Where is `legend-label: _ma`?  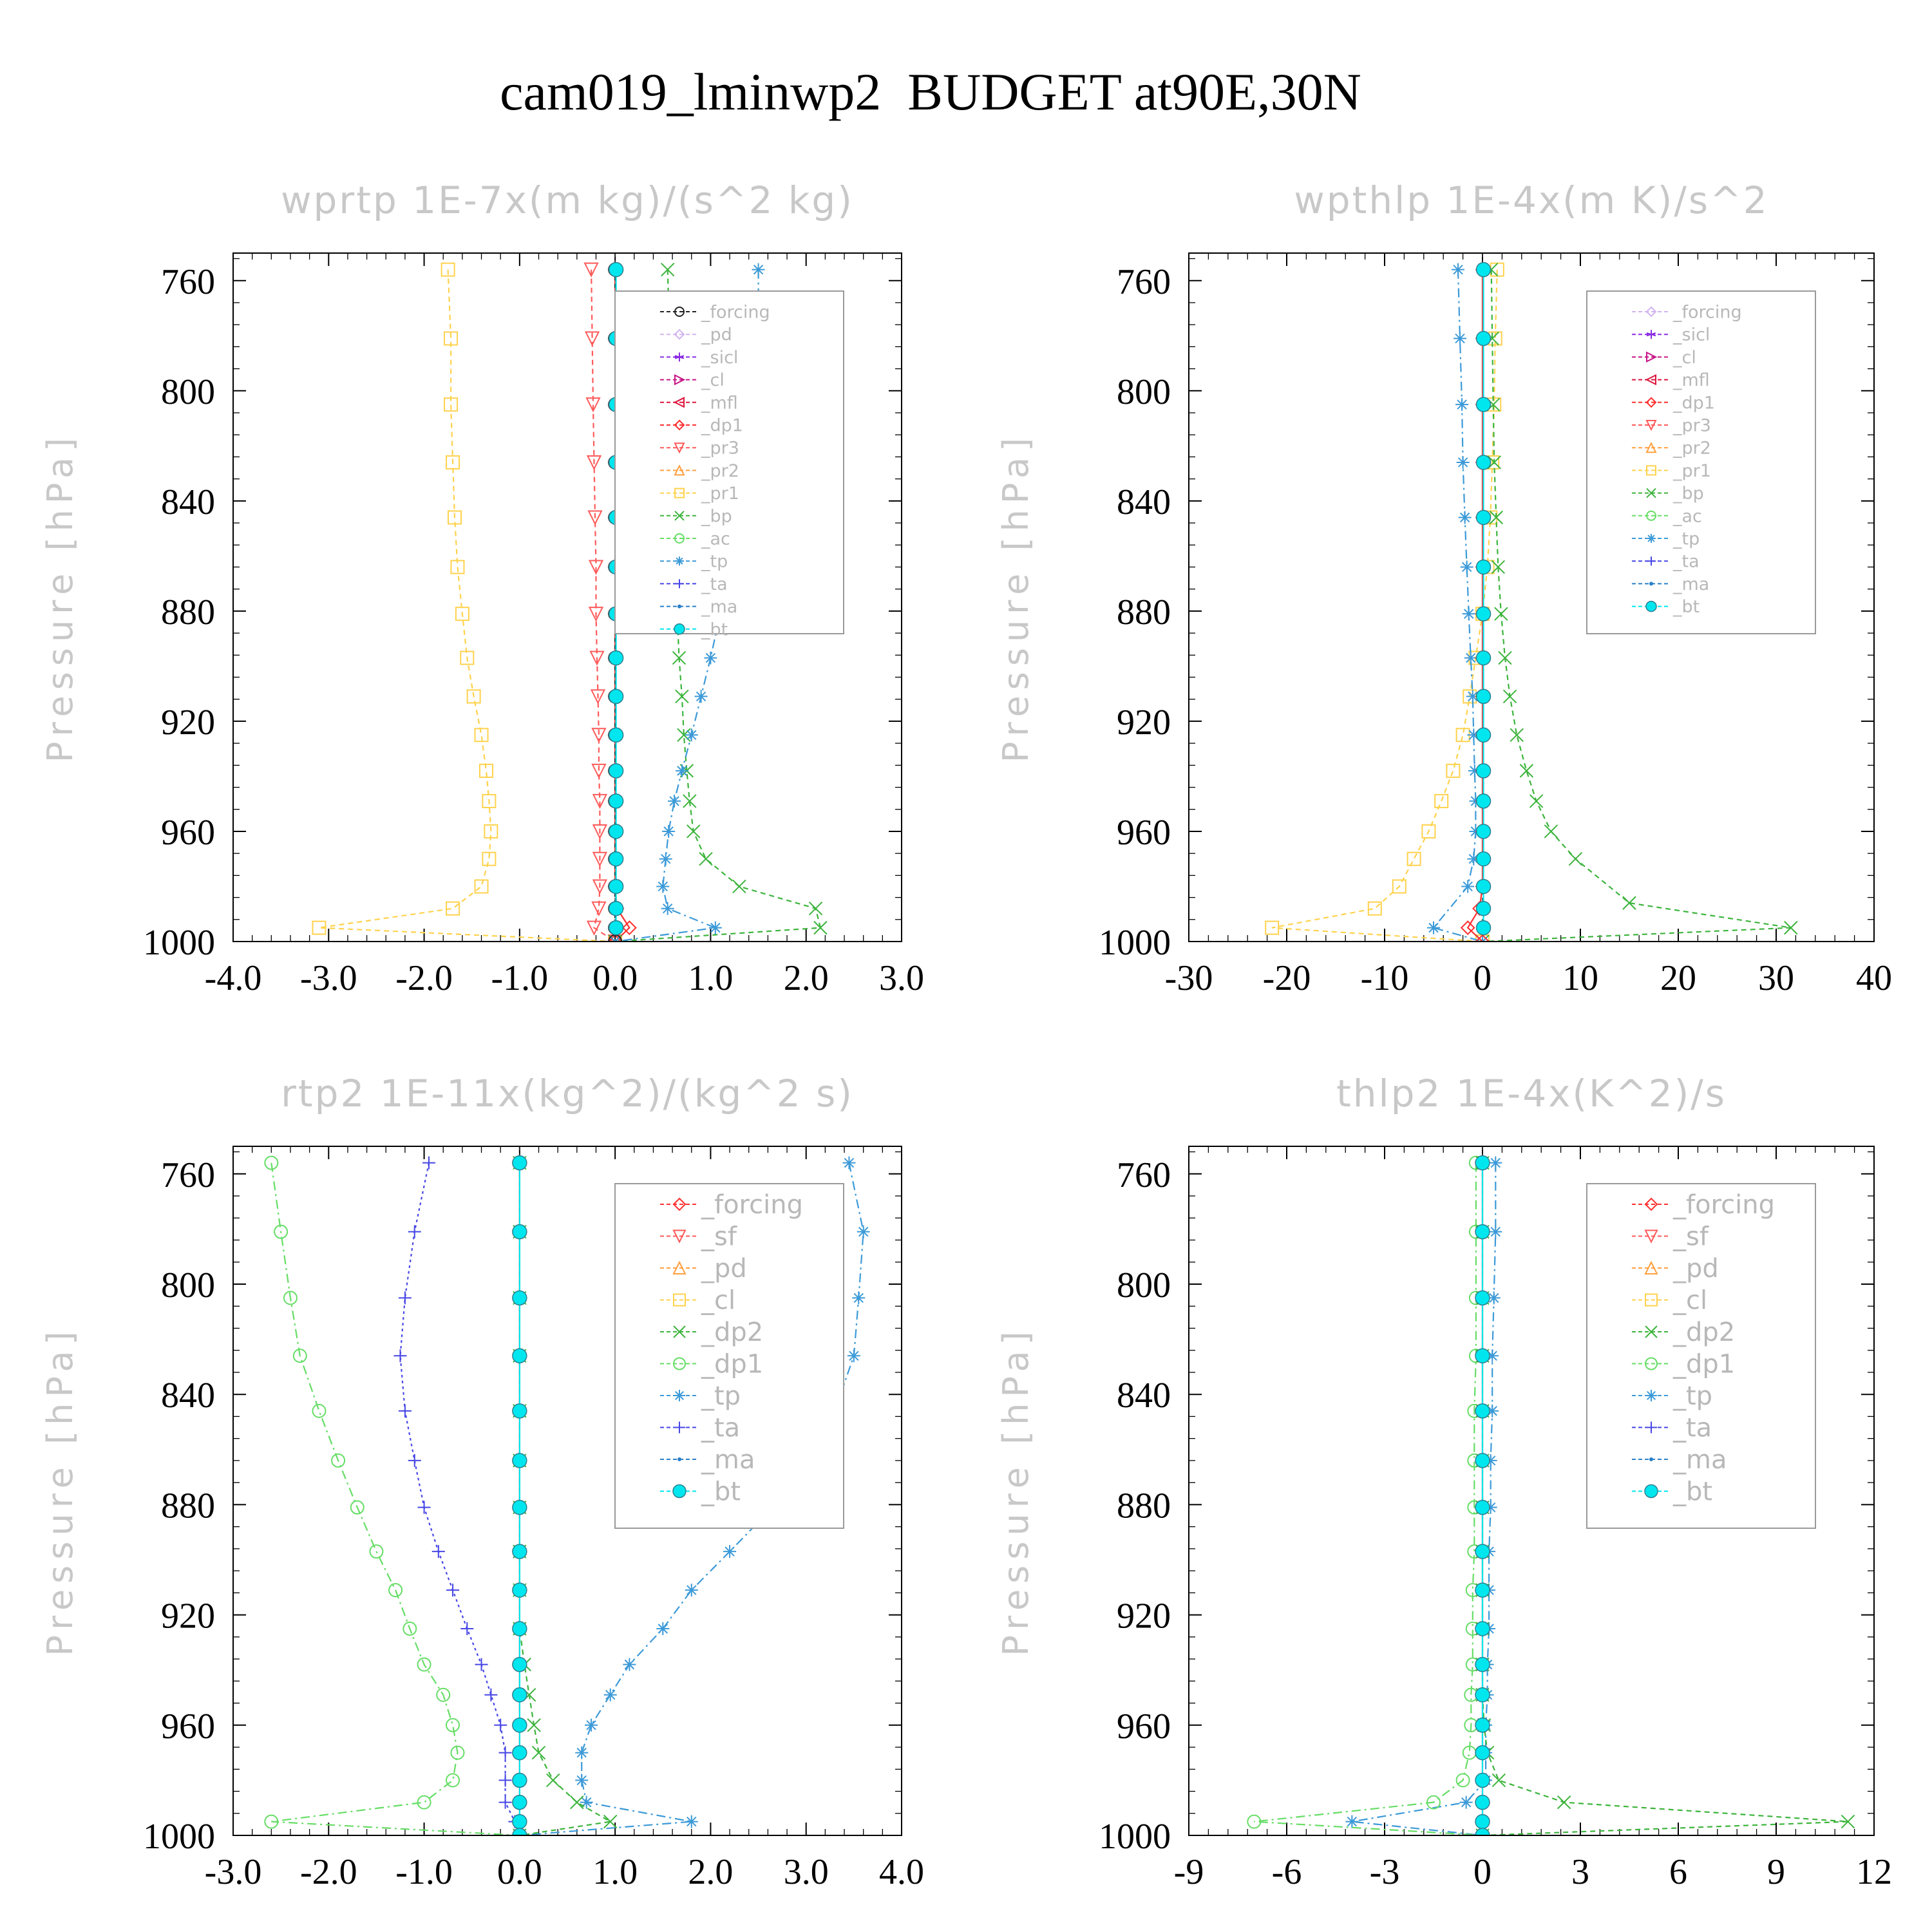 legend-label: _ma is located at coordinates (1700, 1460).